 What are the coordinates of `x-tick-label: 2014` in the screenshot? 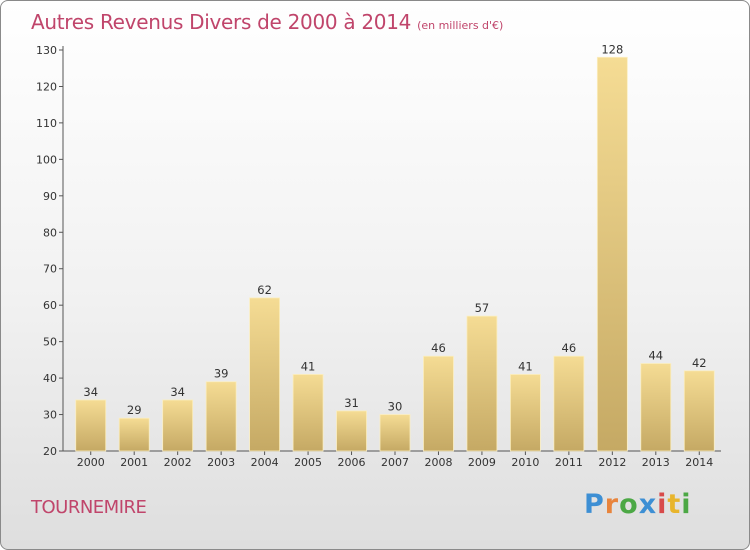 It's located at (699, 462).